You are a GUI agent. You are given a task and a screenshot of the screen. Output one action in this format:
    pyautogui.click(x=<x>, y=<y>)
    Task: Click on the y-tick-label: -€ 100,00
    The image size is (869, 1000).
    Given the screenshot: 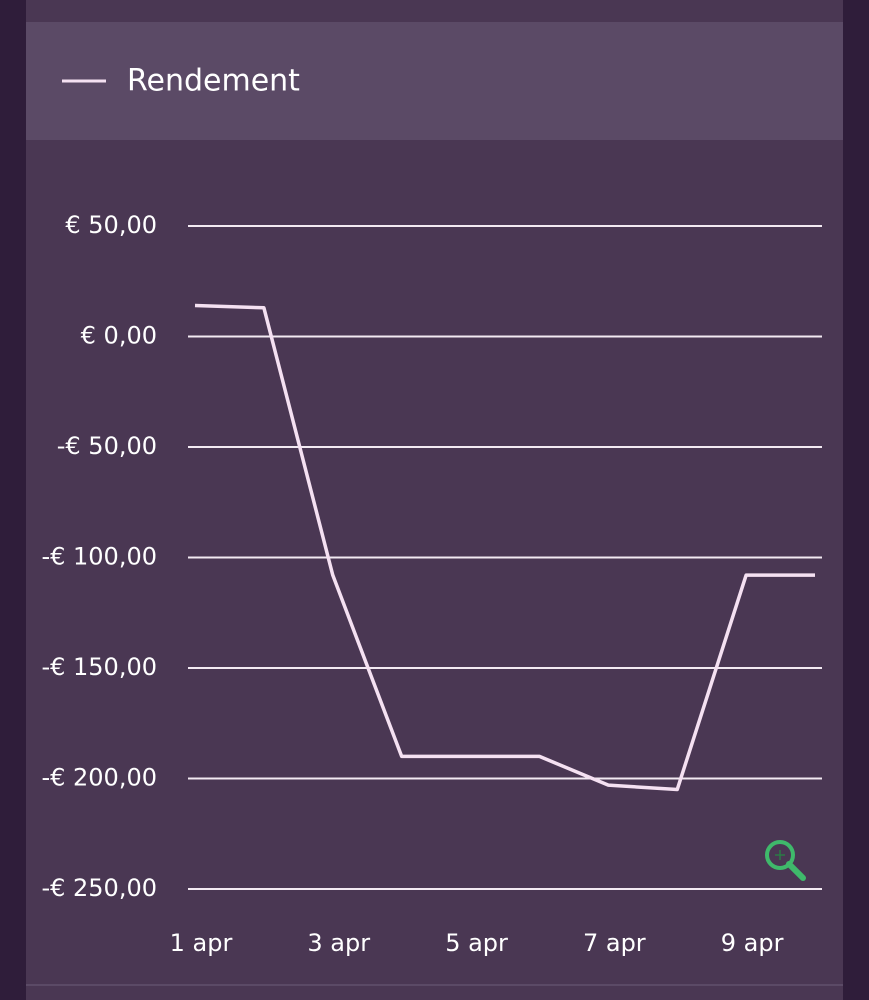 What is the action you would take?
    pyautogui.click(x=99, y=557)
    